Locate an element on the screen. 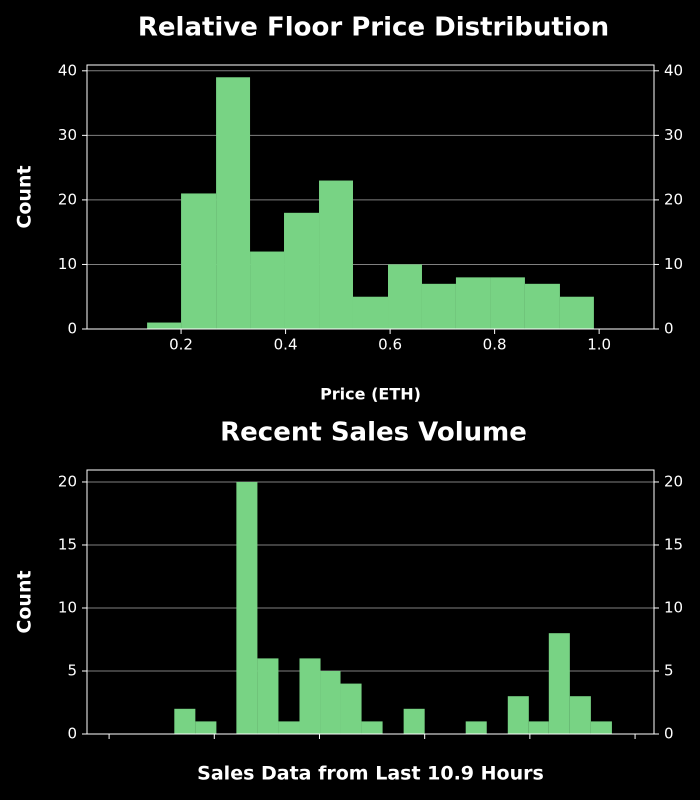 This screenshot has width=700, height=800. x-tick-label: 0.8 is located at coordinates (495, 345).